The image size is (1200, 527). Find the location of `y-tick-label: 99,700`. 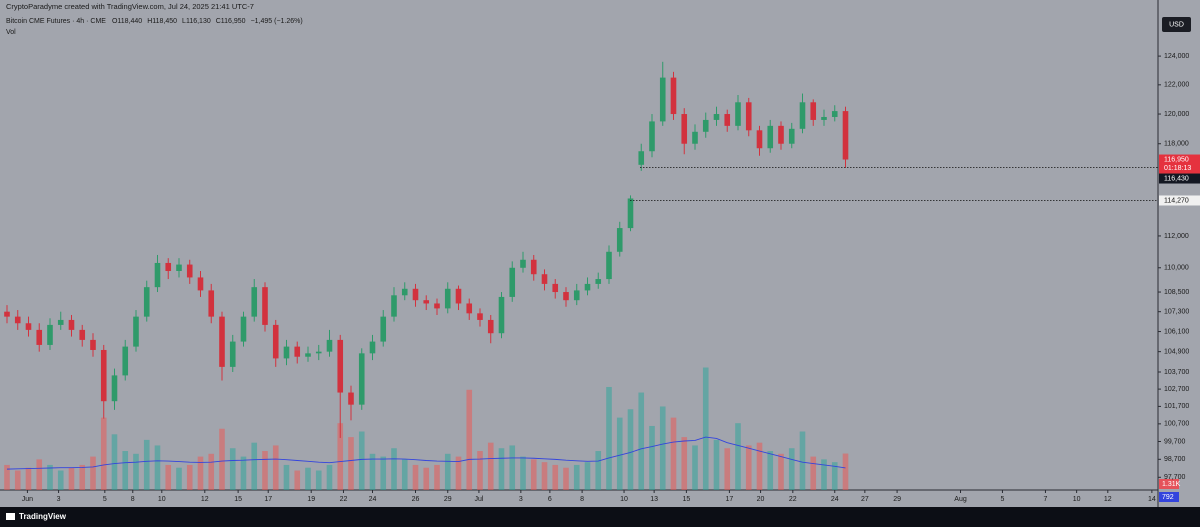

y-tick-label: 99,700 is located at coordinates (1175, 441).